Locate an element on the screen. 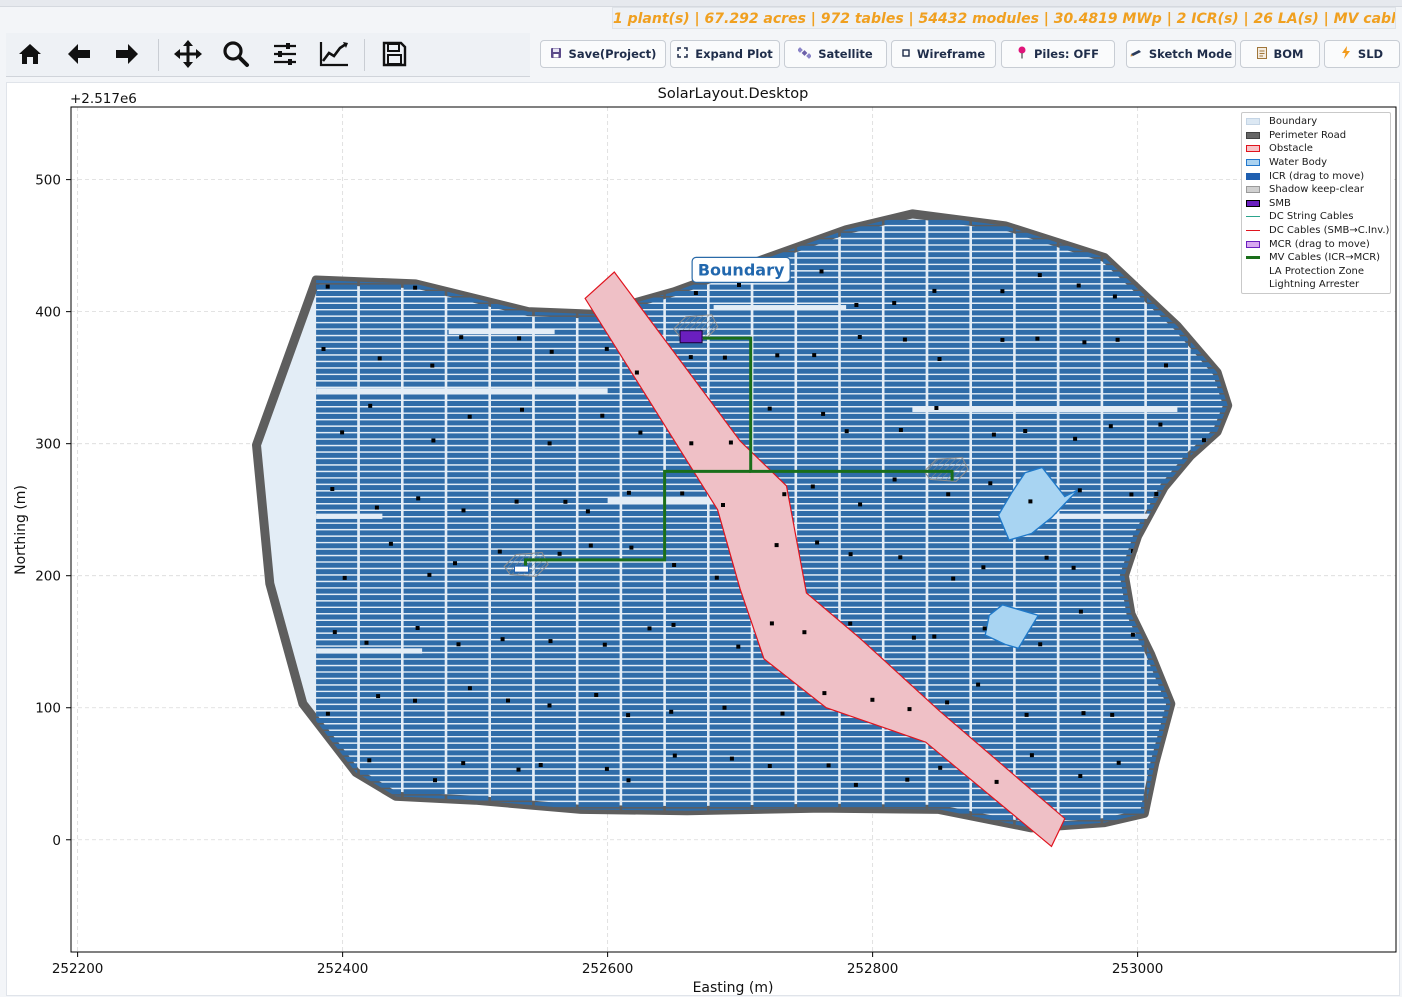 This screenshot has width=1402, height=997. save-project-button: Save(Project) is located at coordinates (603, 54).